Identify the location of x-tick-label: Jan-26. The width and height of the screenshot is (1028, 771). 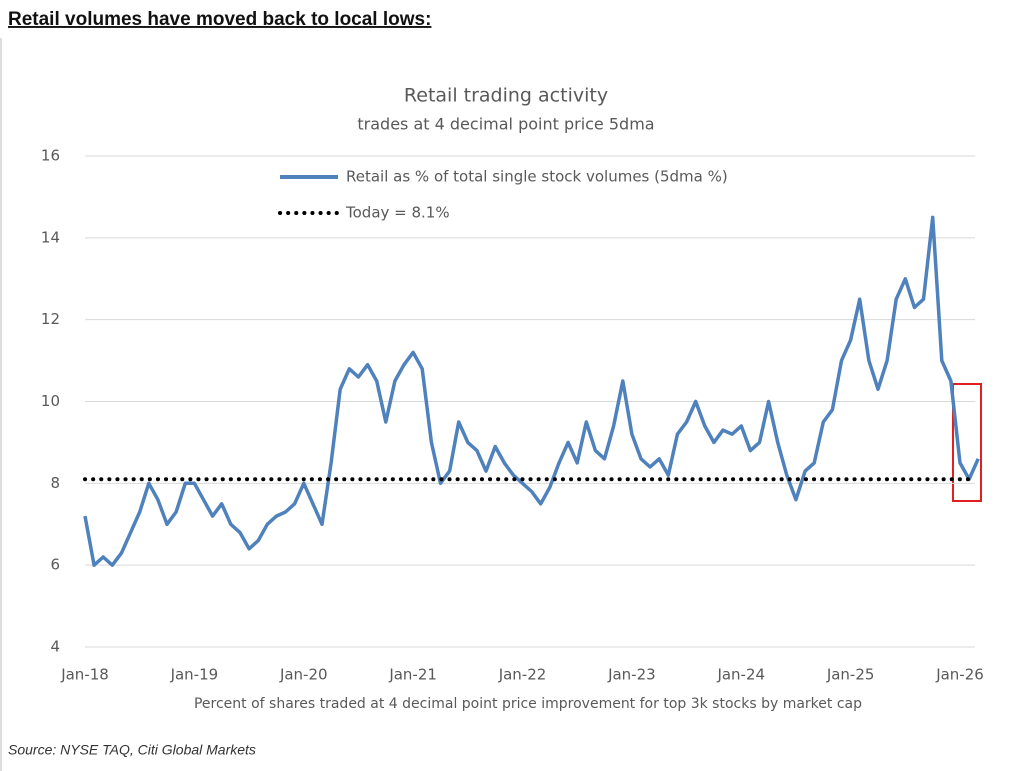
(959, 675).